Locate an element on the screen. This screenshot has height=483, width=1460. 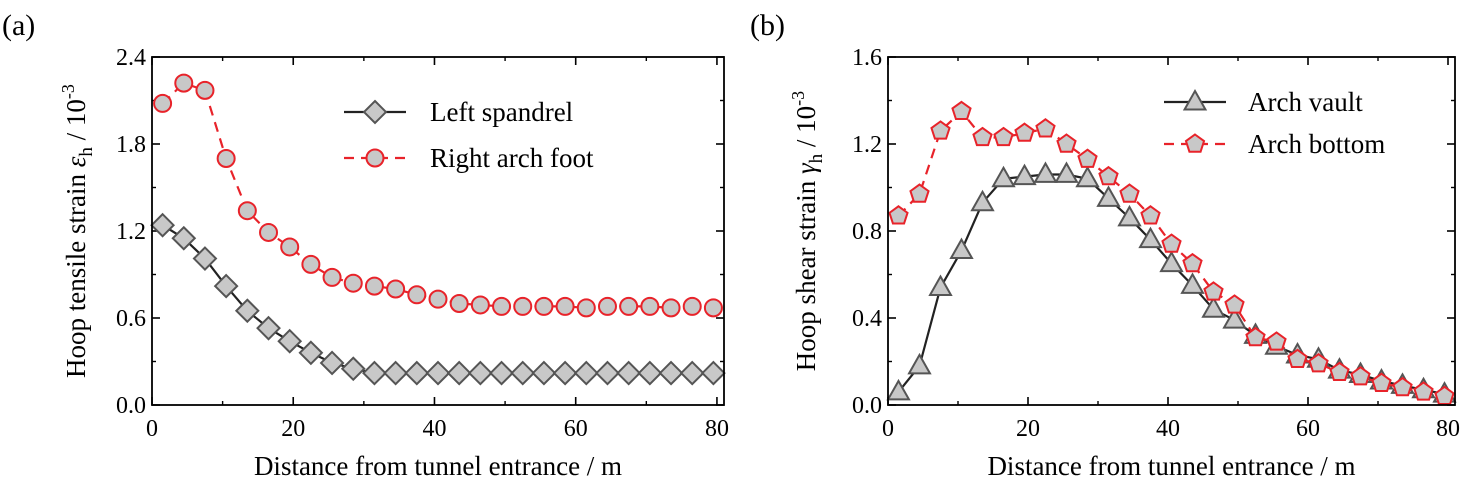
y-axis-title-part: Hoop shear strain is located at coordinates (806, 272).